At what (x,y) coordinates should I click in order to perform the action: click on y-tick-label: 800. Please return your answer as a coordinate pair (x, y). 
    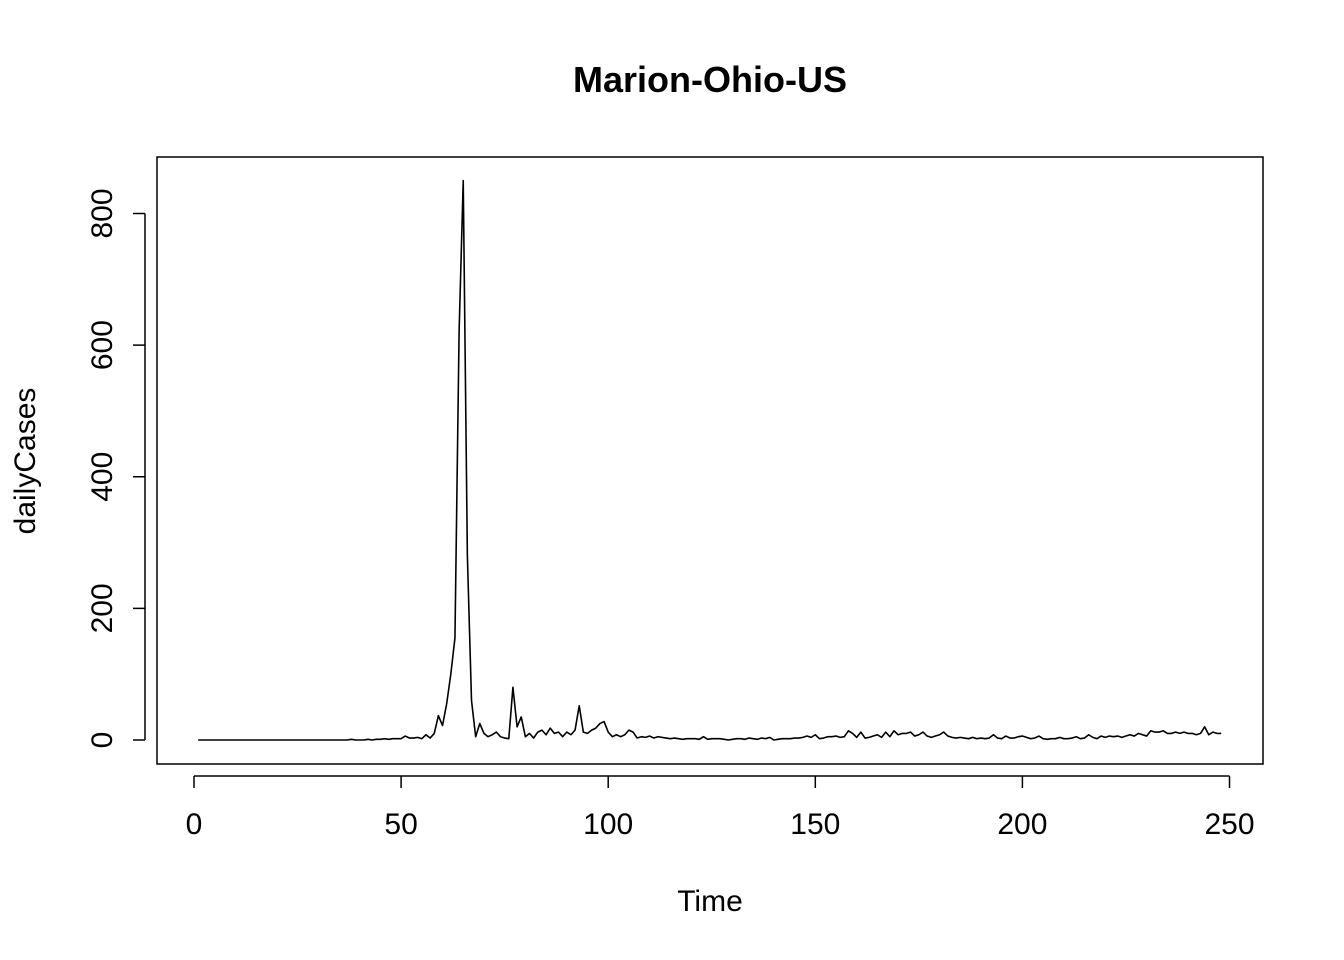
    Looking at the image, I should click on (102, 213).